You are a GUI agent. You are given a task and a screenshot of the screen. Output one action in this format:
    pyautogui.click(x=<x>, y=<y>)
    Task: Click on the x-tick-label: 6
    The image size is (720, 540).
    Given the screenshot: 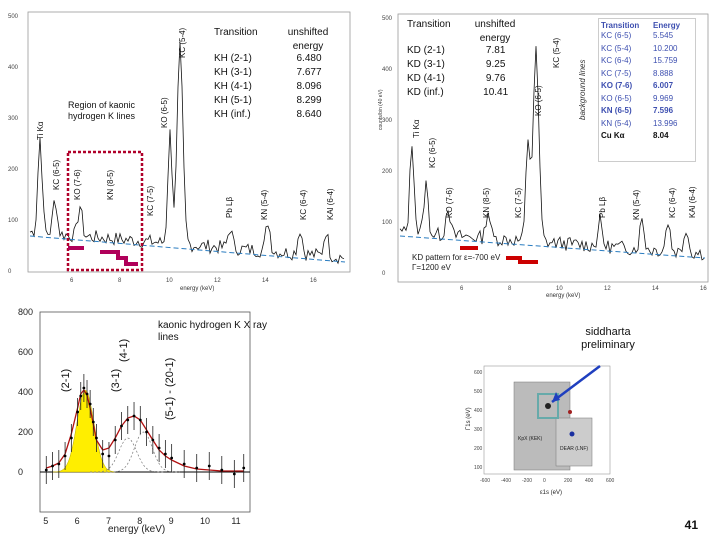 What is the action you would take?
    pyautogui.click(x=462, y=289)
    